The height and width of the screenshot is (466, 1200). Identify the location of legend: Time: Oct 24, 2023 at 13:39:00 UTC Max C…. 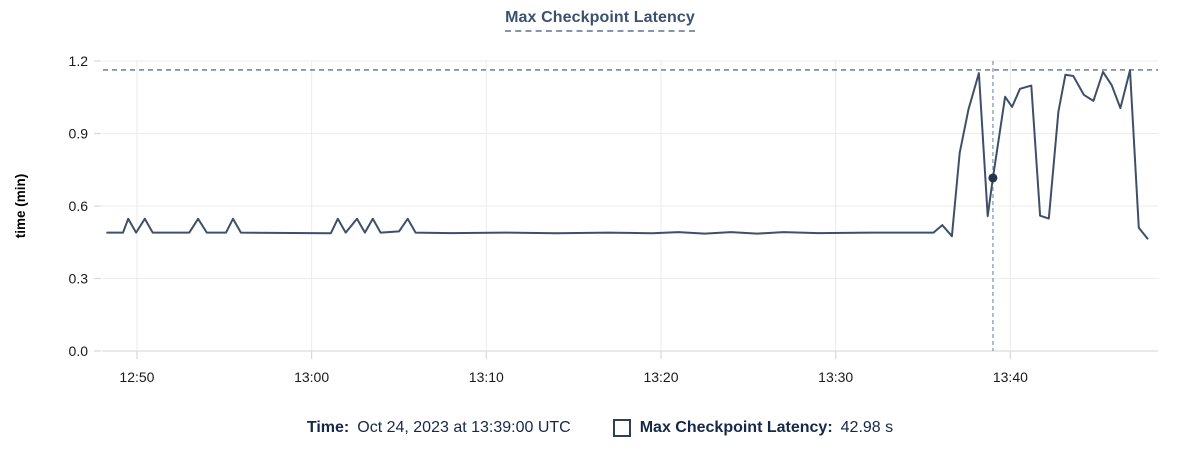
(600, 428).